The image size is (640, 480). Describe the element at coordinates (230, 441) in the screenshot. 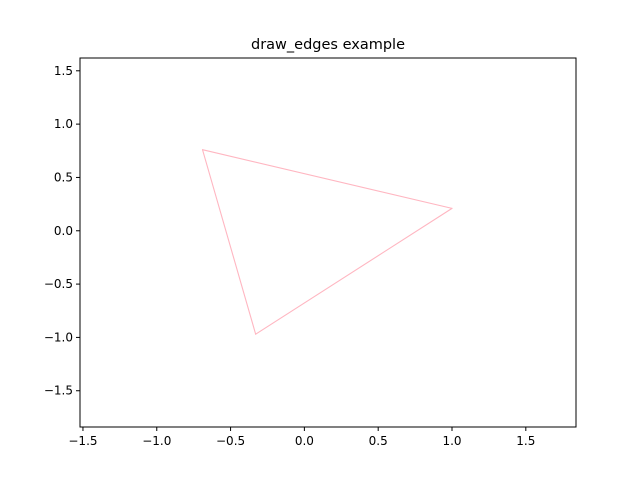

I see `x-tick-label: −0.5` at that location.